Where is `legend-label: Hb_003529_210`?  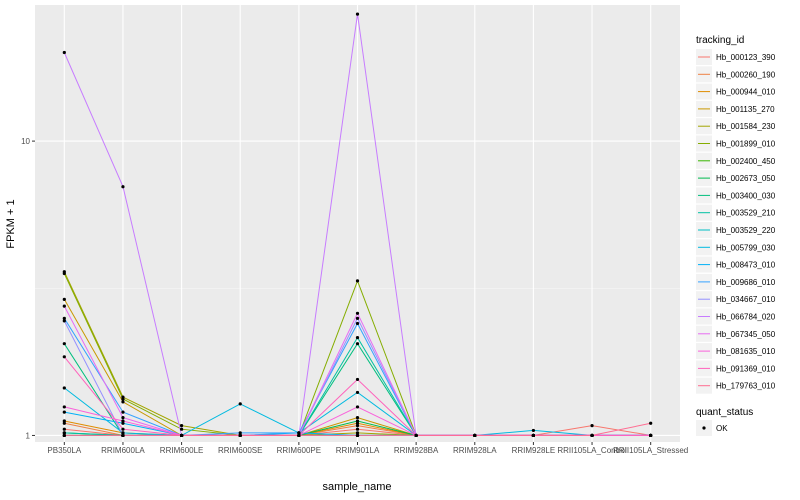
legend-label: Hb_003529_210 is located at coordinates (746, 213).